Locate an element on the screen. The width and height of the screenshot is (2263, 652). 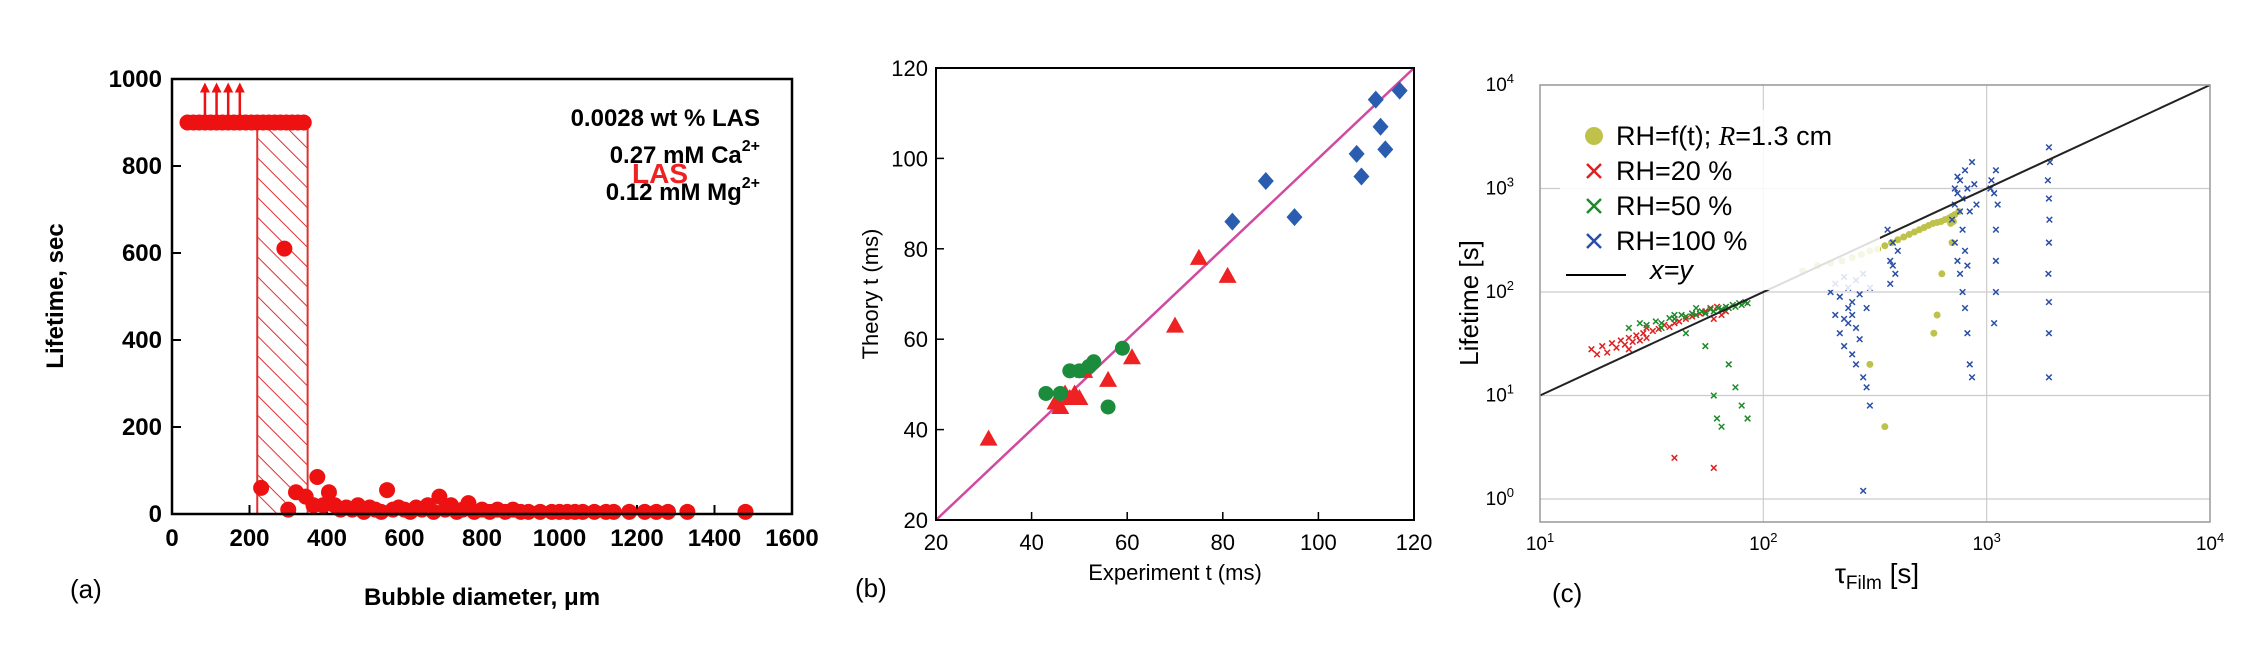
x-tick-label-b: 40 is located at coordinates (1031, 542).